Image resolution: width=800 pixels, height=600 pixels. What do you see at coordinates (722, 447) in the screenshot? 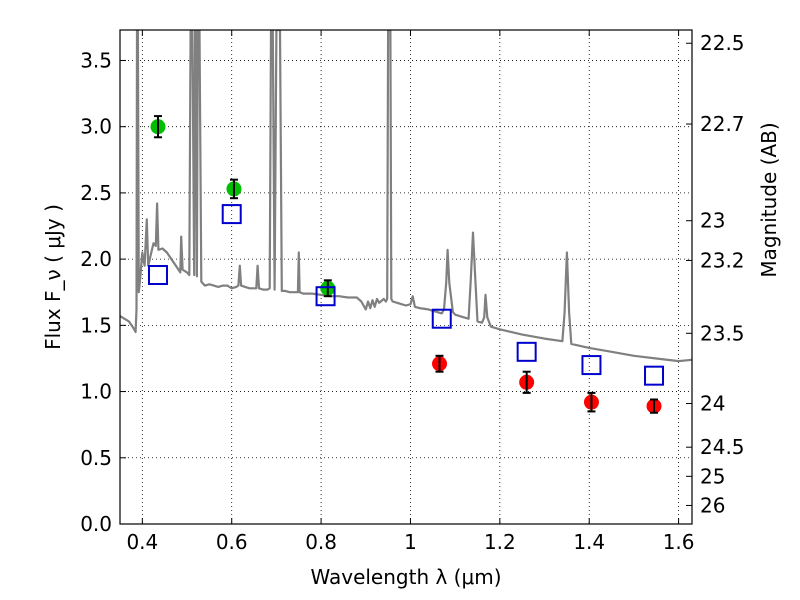
I see `y2-tick-label: 24.5` at bounding box center [722, 447].